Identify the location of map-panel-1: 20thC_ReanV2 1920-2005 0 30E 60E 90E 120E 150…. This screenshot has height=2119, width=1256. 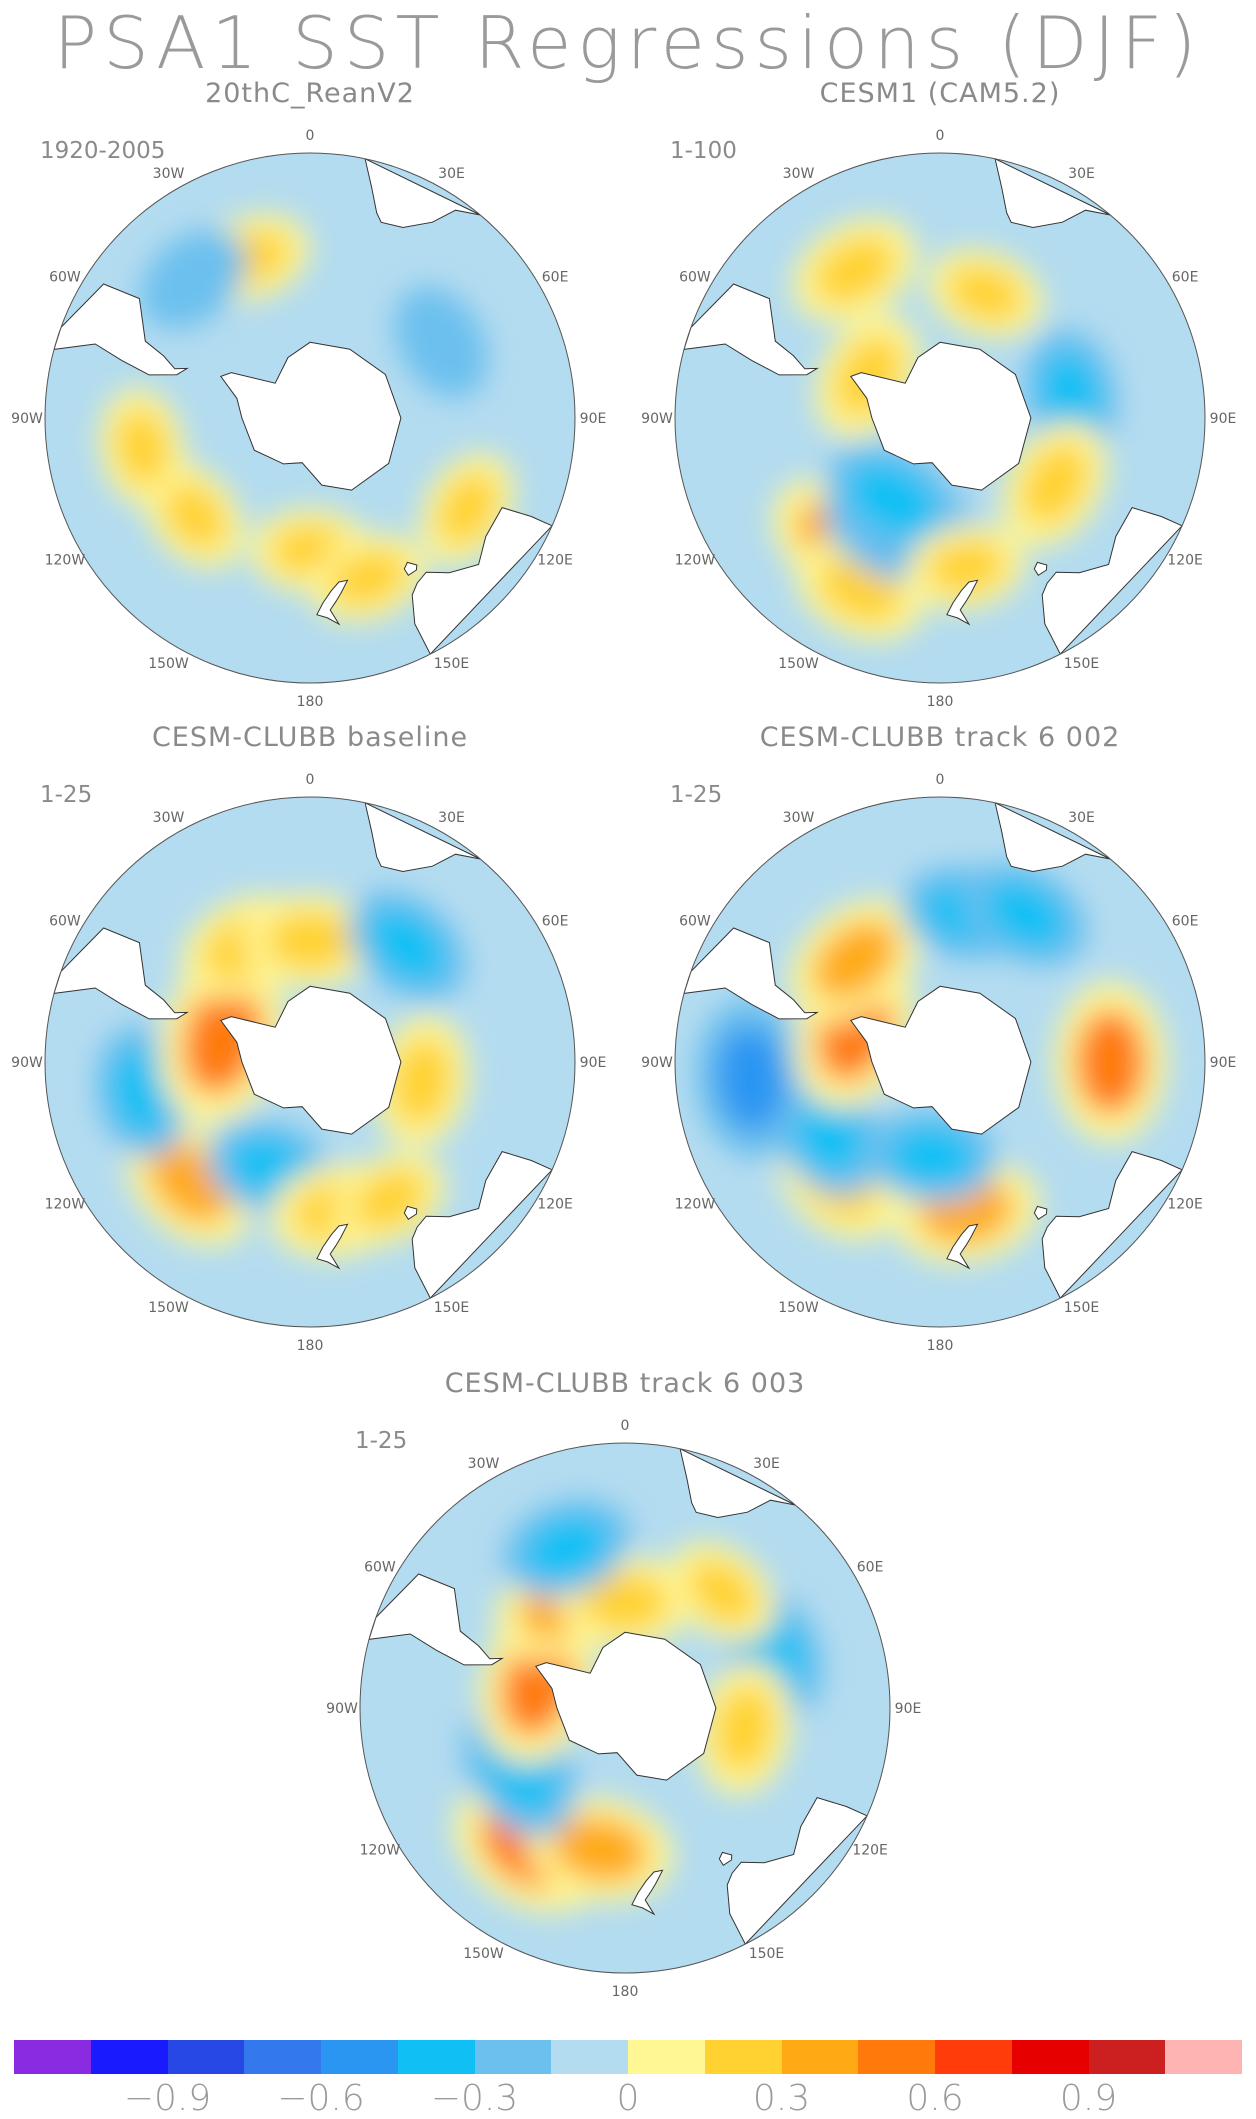
(310, 398).